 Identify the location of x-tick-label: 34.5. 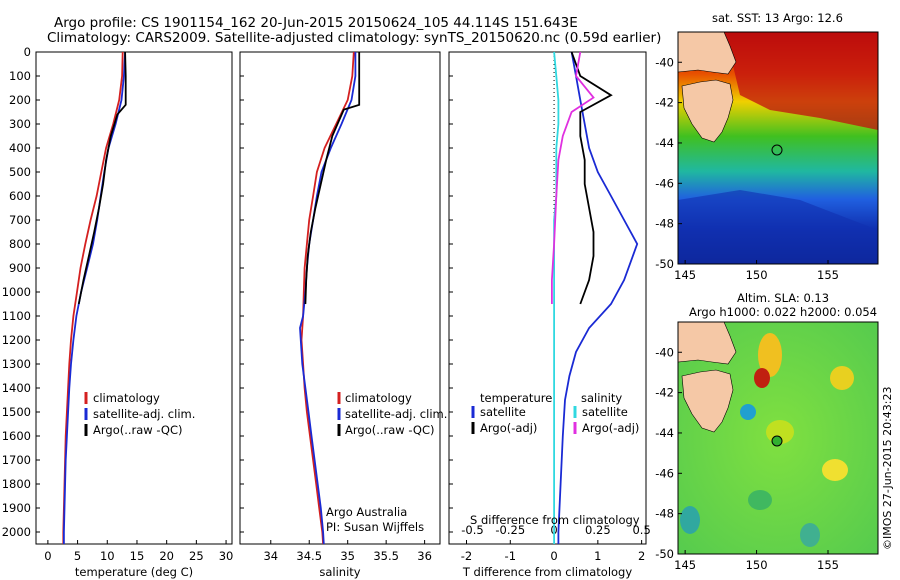
(309, 556).